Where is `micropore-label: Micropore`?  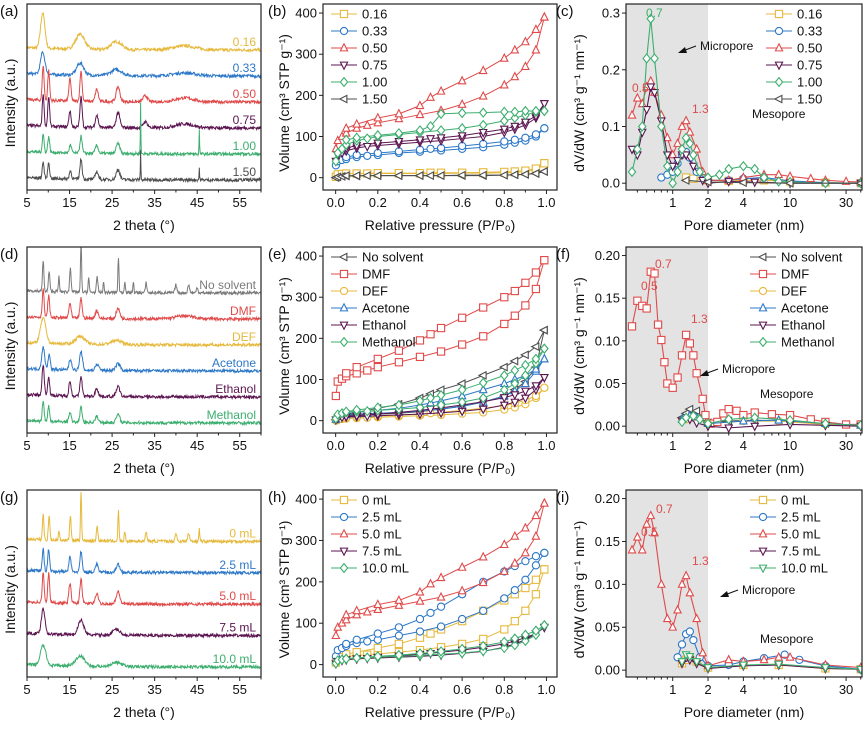 micropore-label: Micropore is located at coordinates (727, 46).